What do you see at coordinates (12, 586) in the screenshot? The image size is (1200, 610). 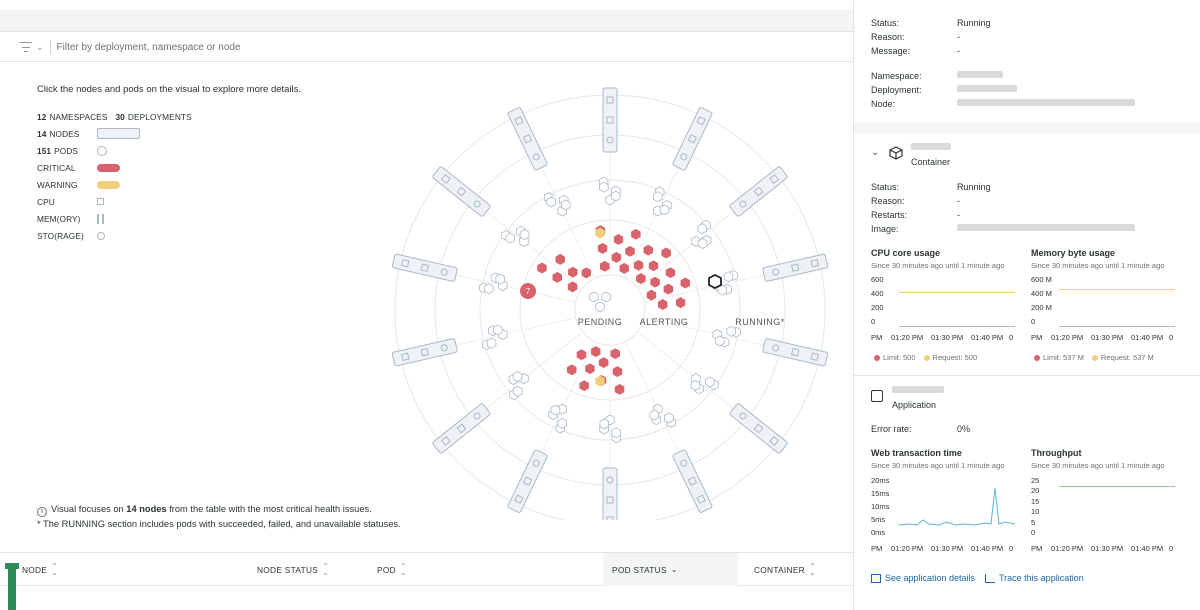 I see `scroll-marker` at bounding box center [12, 586].